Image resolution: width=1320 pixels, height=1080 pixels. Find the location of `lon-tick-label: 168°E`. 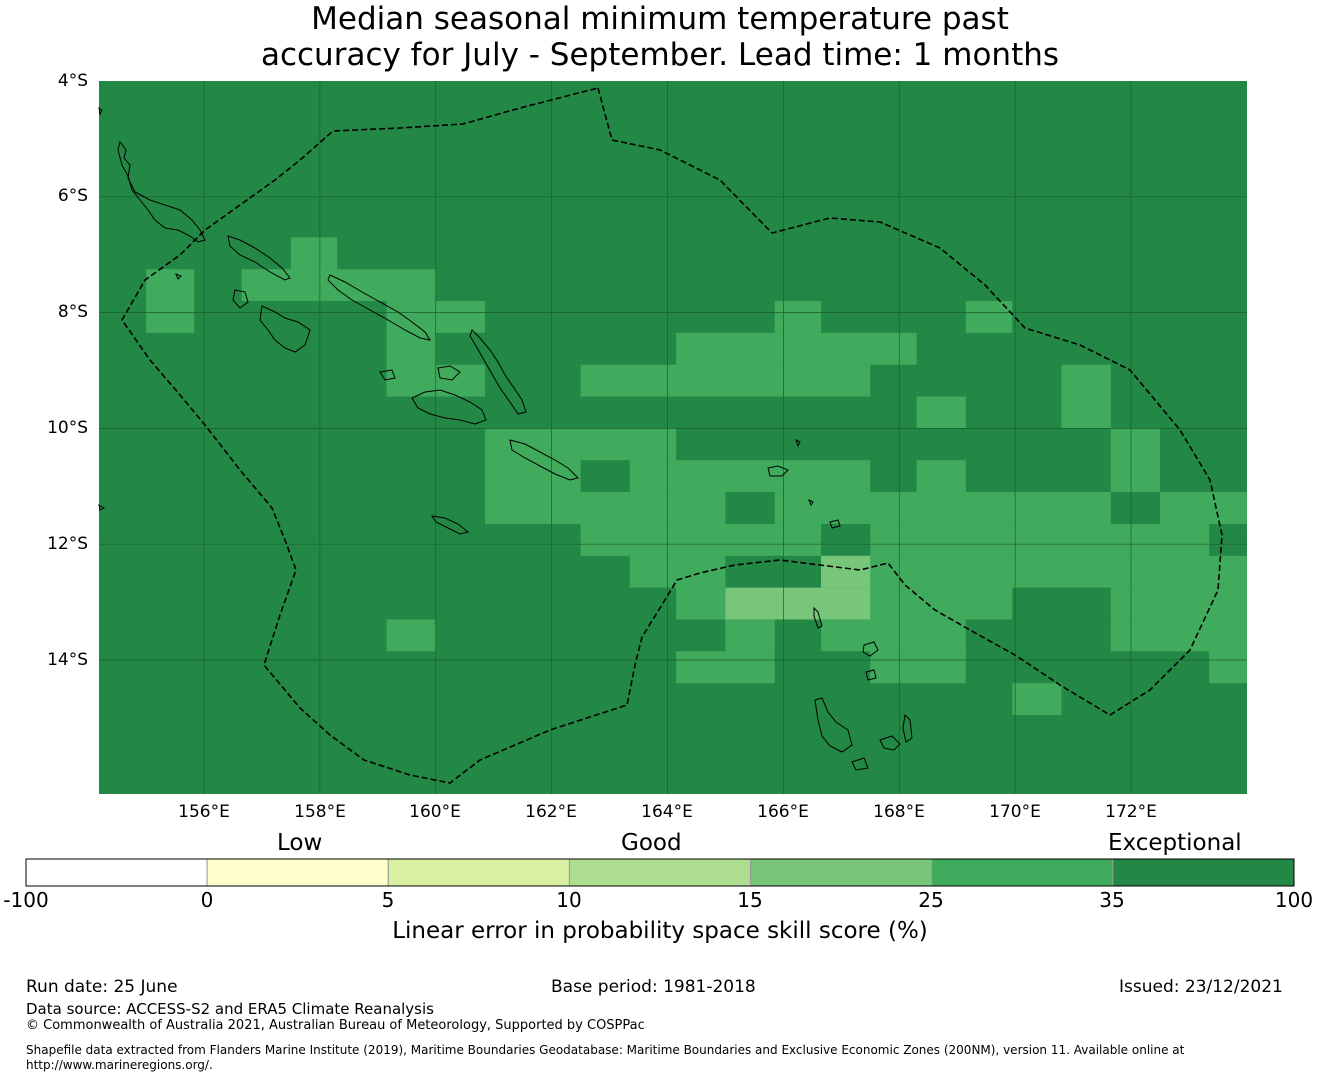

lon-tick-label: 168°E is located at coordinates (899, 812).